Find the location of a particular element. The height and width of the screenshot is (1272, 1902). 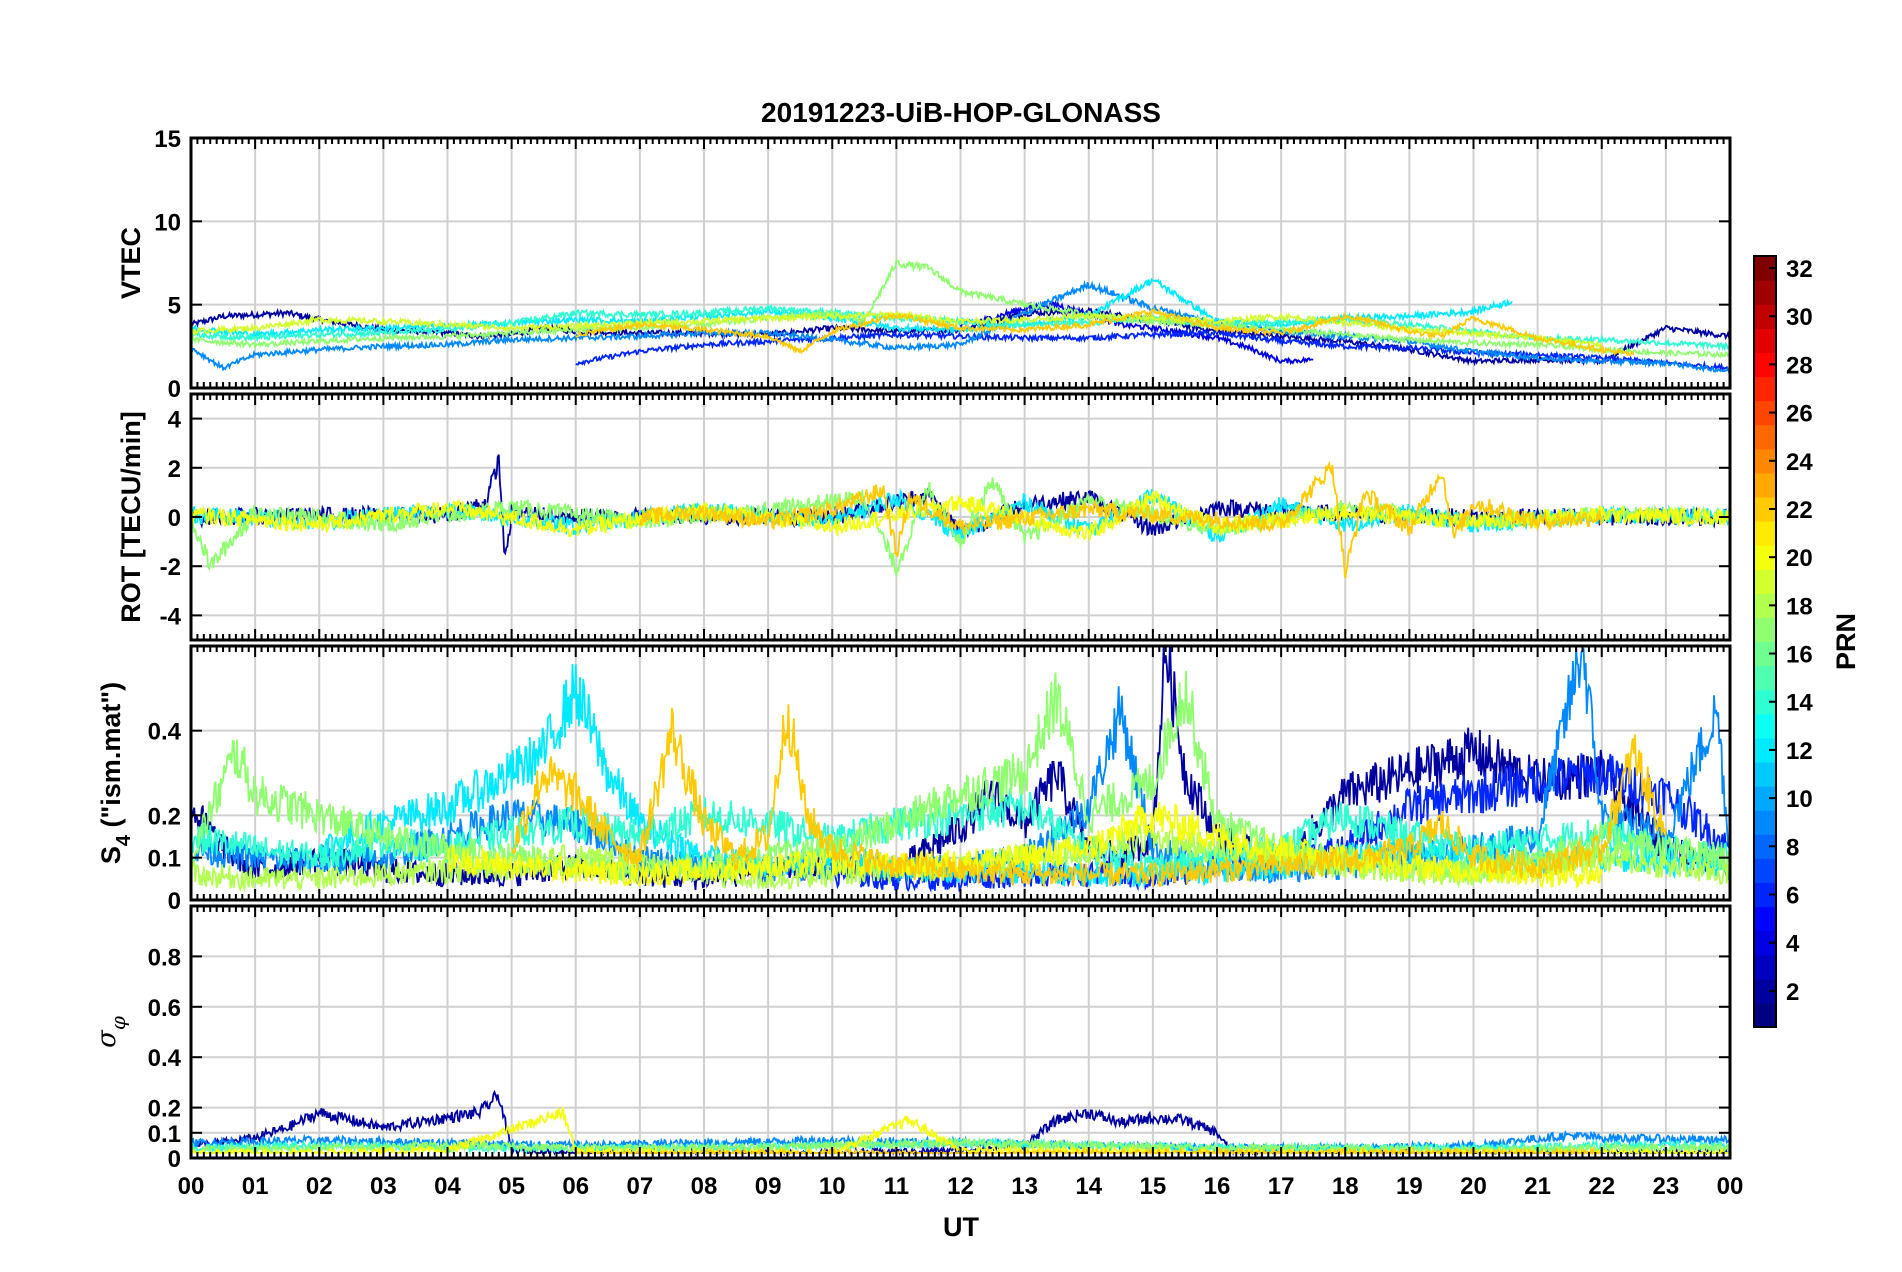

x-tick-label: 14 is located at coordinates (1088, 1186).